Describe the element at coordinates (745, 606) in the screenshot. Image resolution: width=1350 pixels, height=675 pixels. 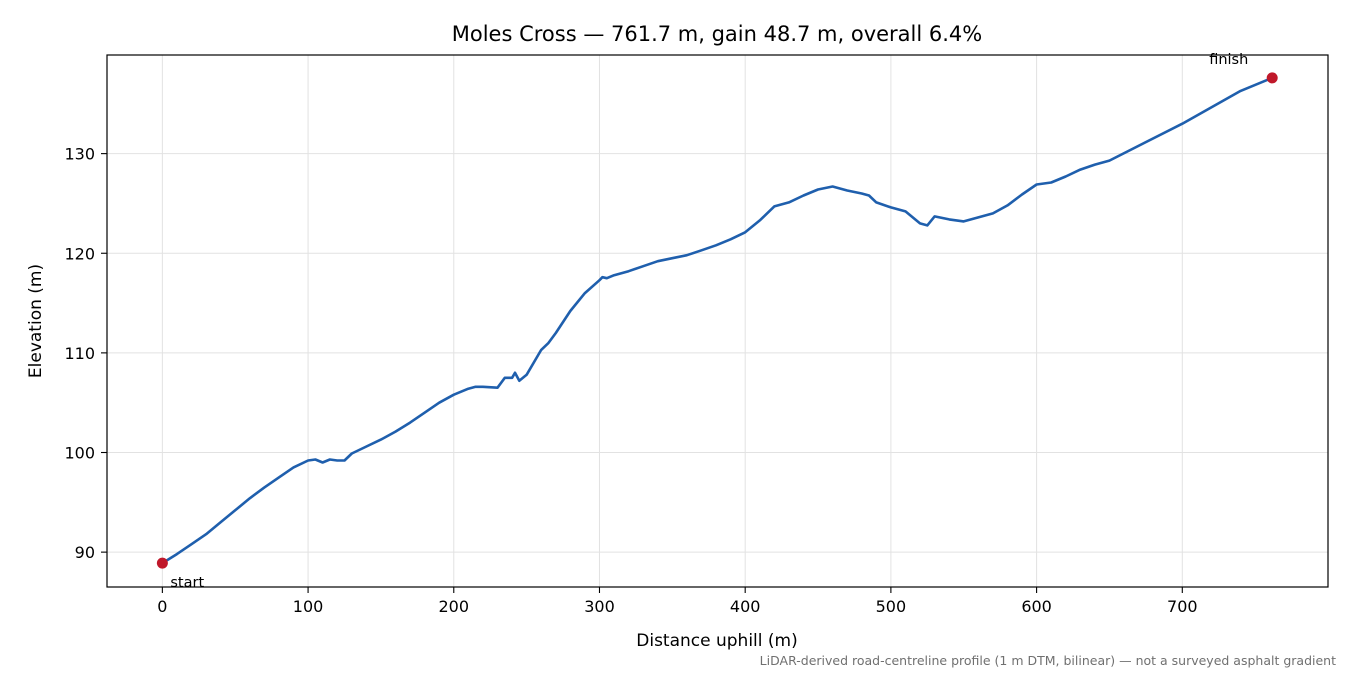
I see `x-tick-label: 400` at that location.